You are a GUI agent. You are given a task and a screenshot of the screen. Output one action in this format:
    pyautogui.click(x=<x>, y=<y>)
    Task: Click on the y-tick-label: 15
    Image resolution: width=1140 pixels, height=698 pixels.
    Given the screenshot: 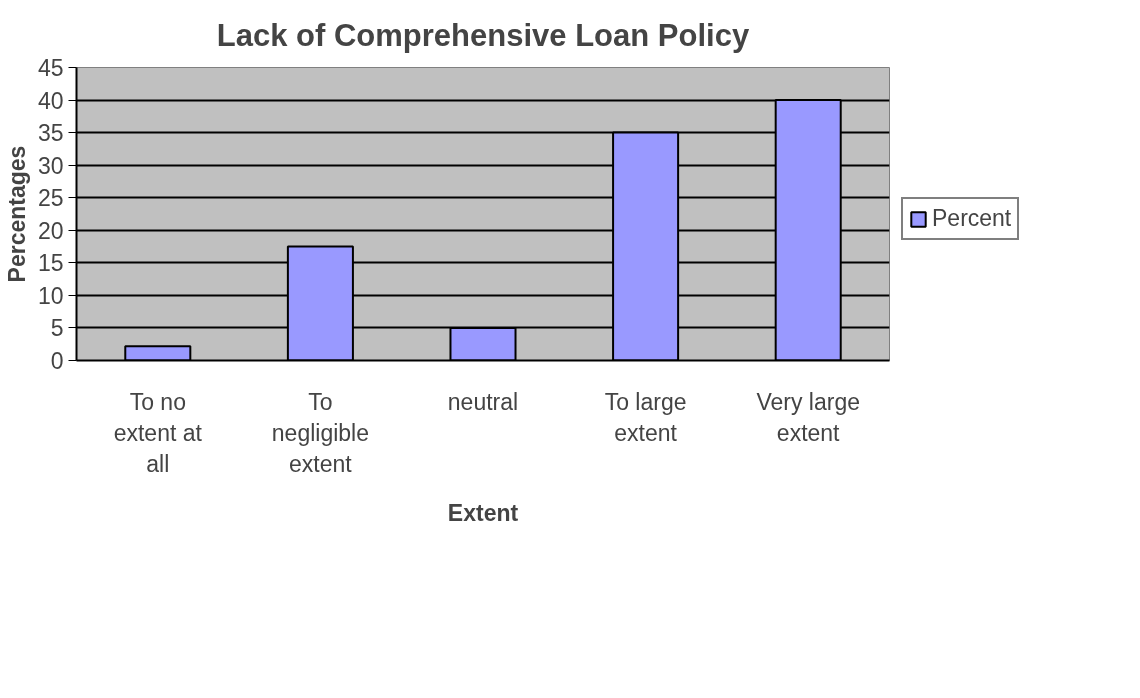 What is the action you would take?
    pyautogui.click(x=50, y=263)
    